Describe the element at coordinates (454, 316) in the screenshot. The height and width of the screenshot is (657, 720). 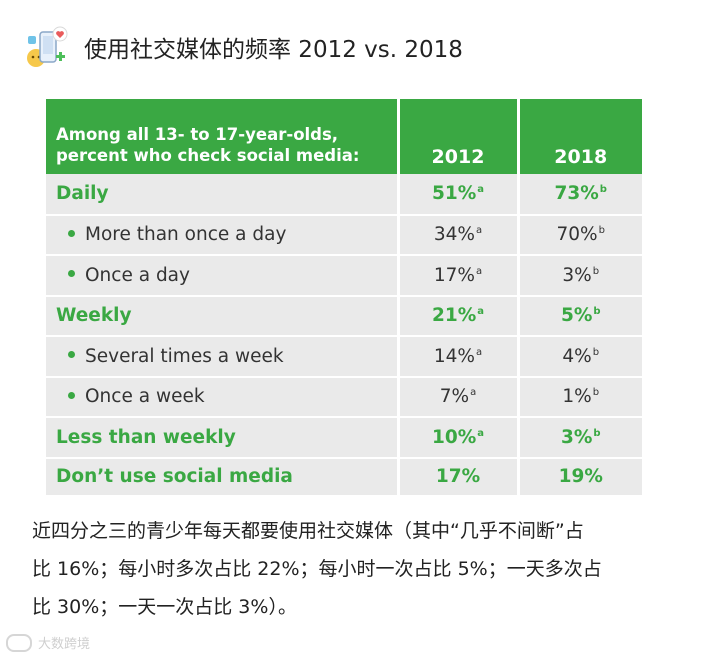
I see `value-2012: 21%` at that location.